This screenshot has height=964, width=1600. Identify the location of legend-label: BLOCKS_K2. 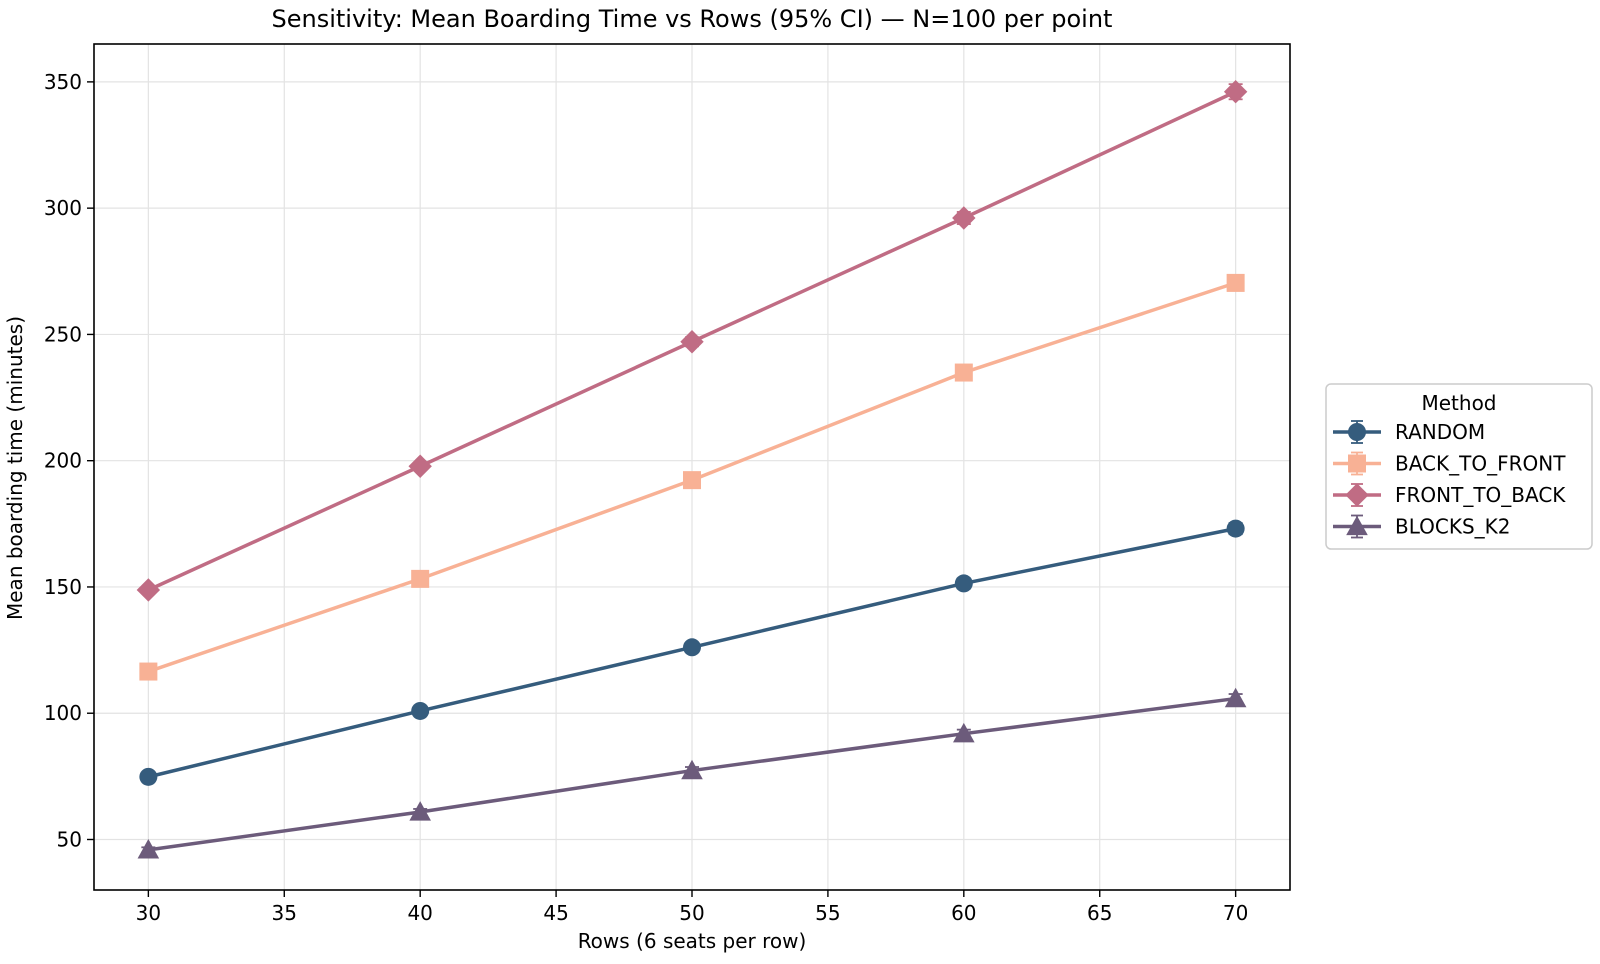
(1453, 527).